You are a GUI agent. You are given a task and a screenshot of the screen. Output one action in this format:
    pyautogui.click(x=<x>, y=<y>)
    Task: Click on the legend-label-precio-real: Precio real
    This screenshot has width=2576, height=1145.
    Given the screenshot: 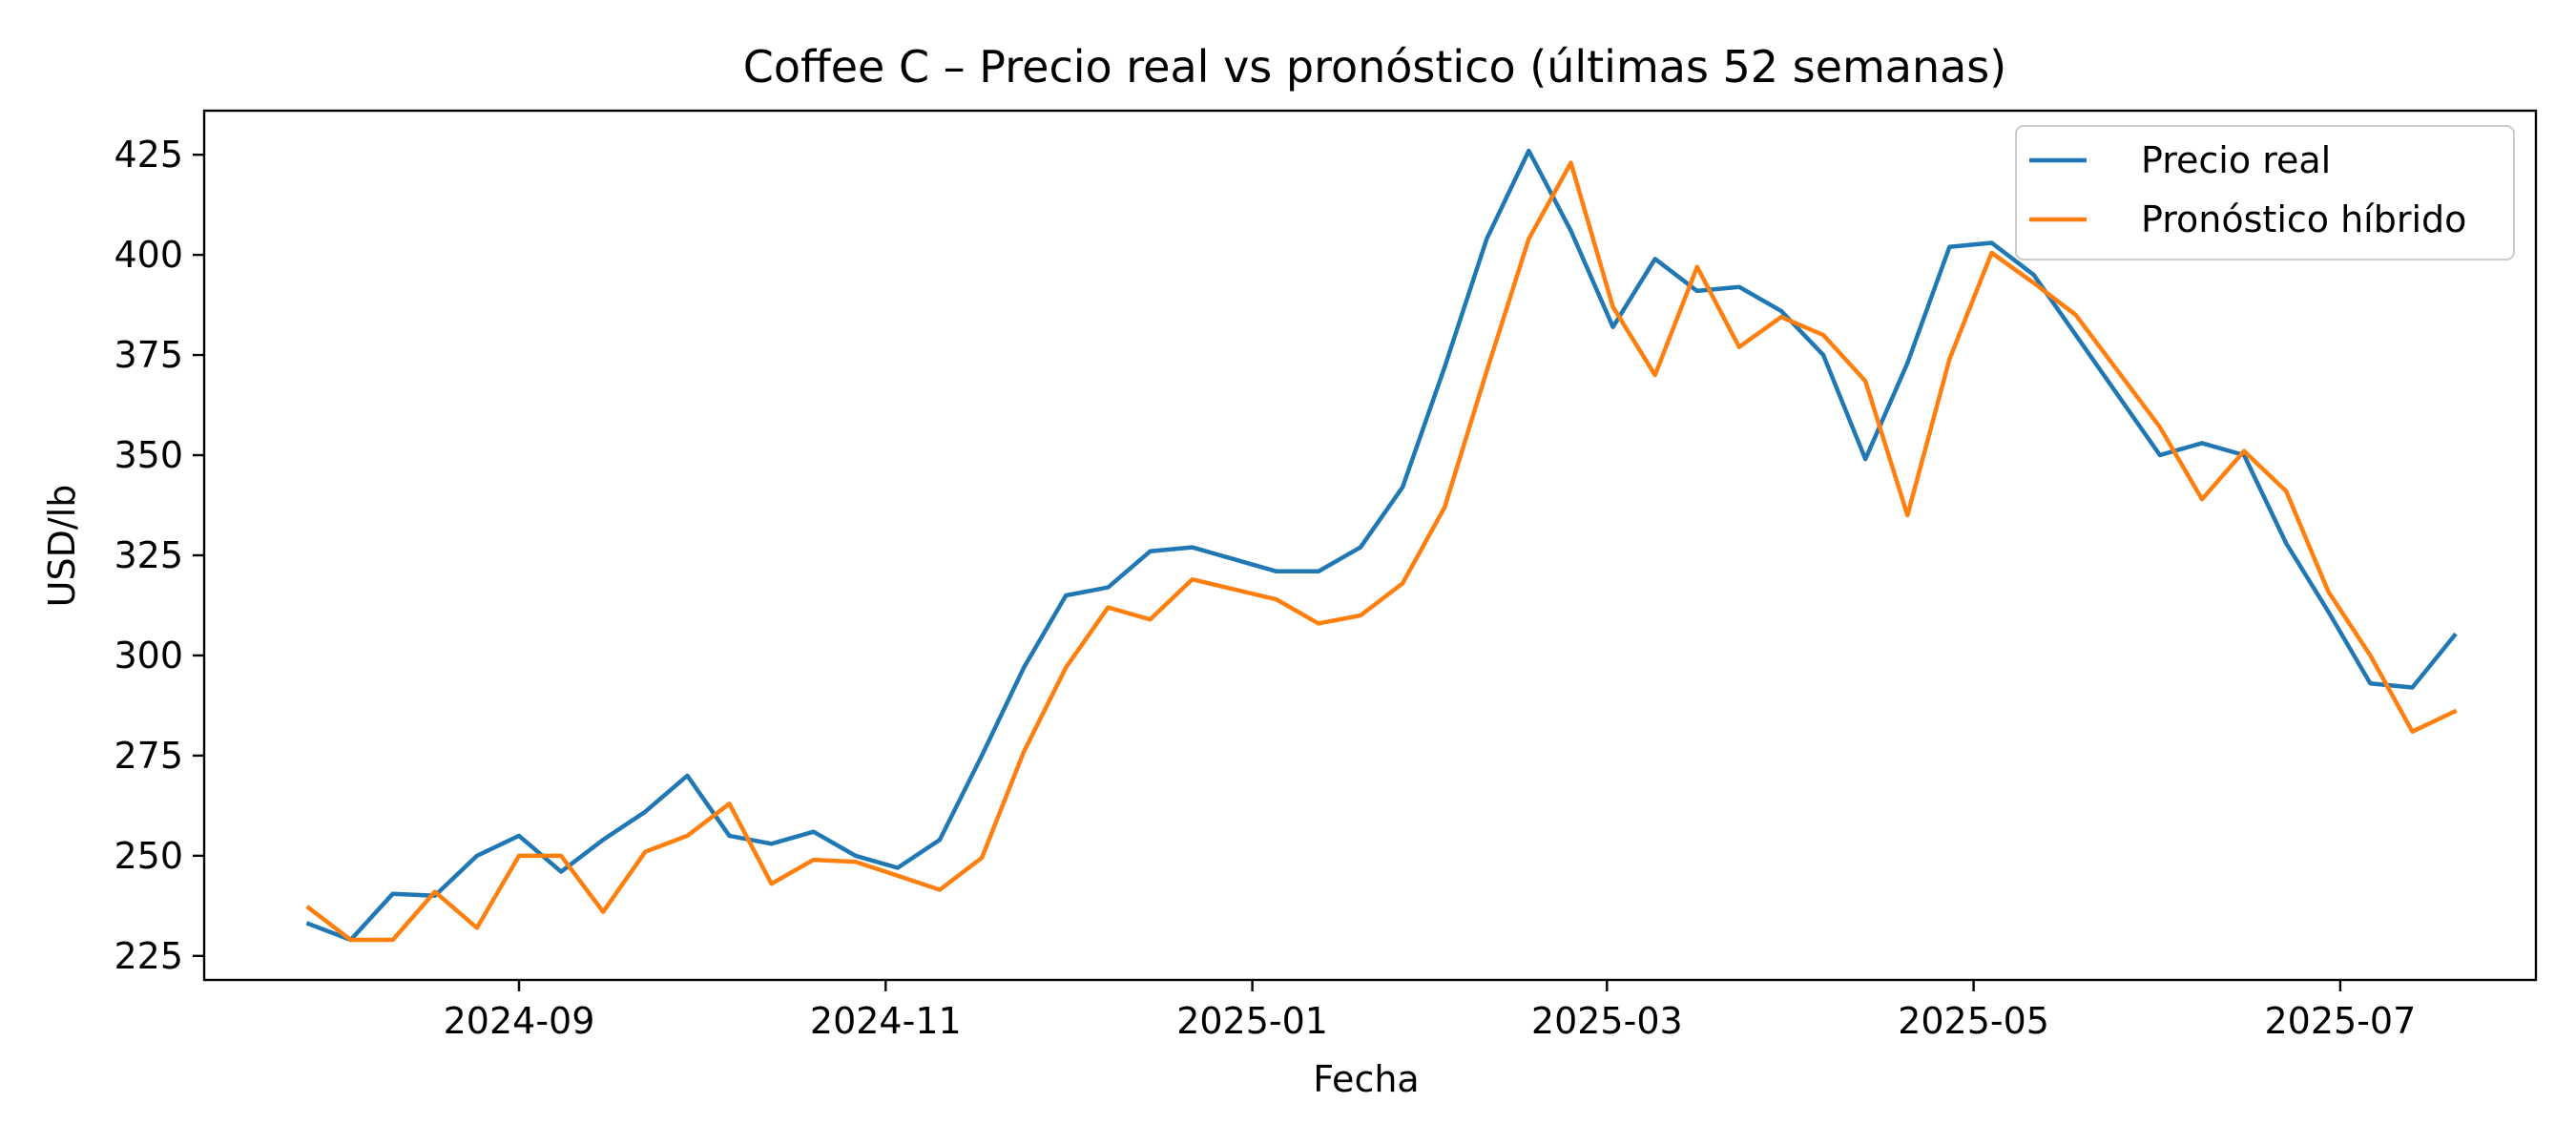 What is the action you would take?
    pyautogui.click(x=2236, y=160)
    